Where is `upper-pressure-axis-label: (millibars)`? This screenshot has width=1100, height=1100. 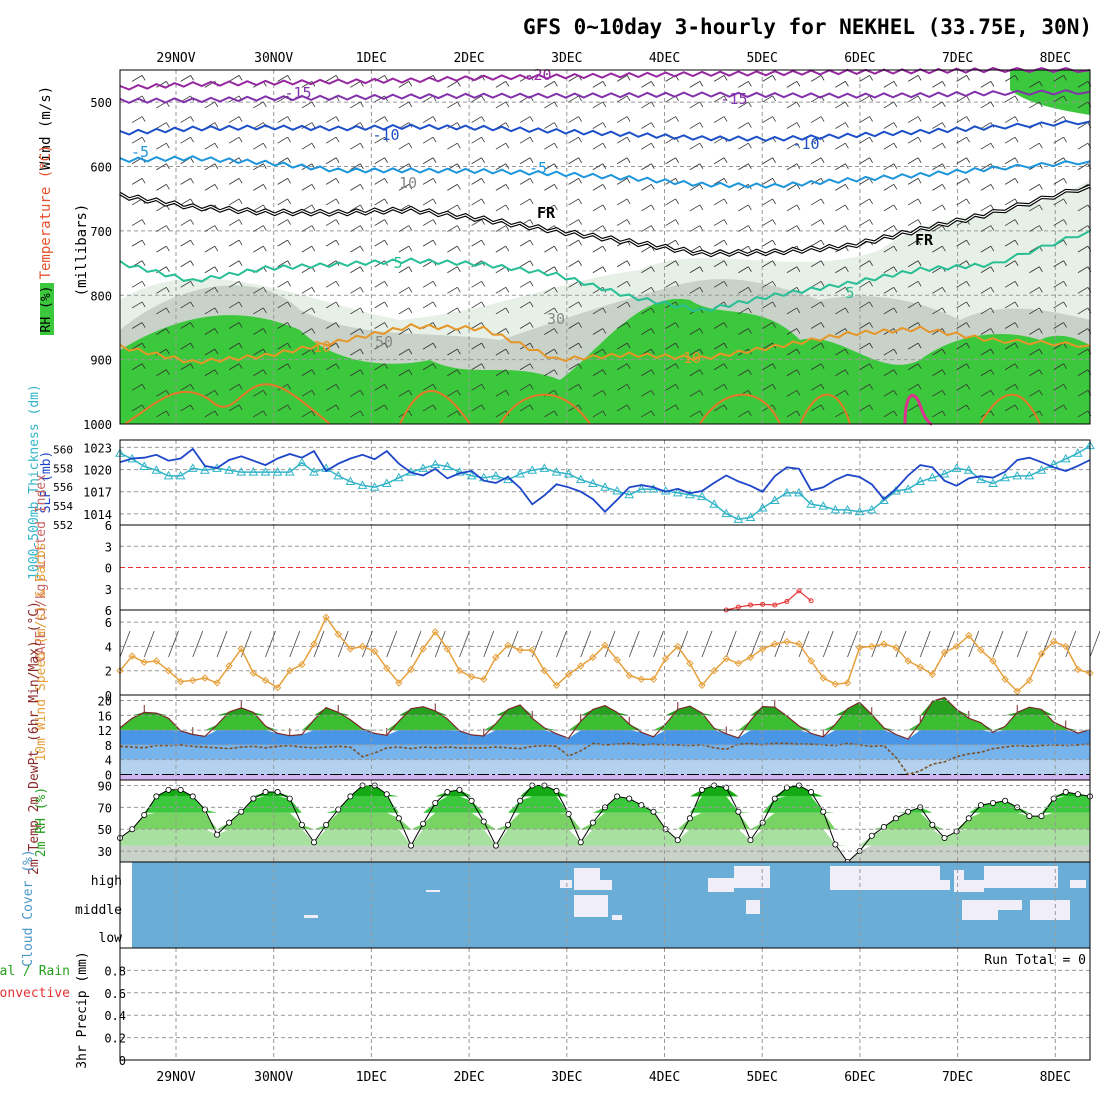 upper-pressure-axis-label: (millibars) is located at coordinates (82, 250).